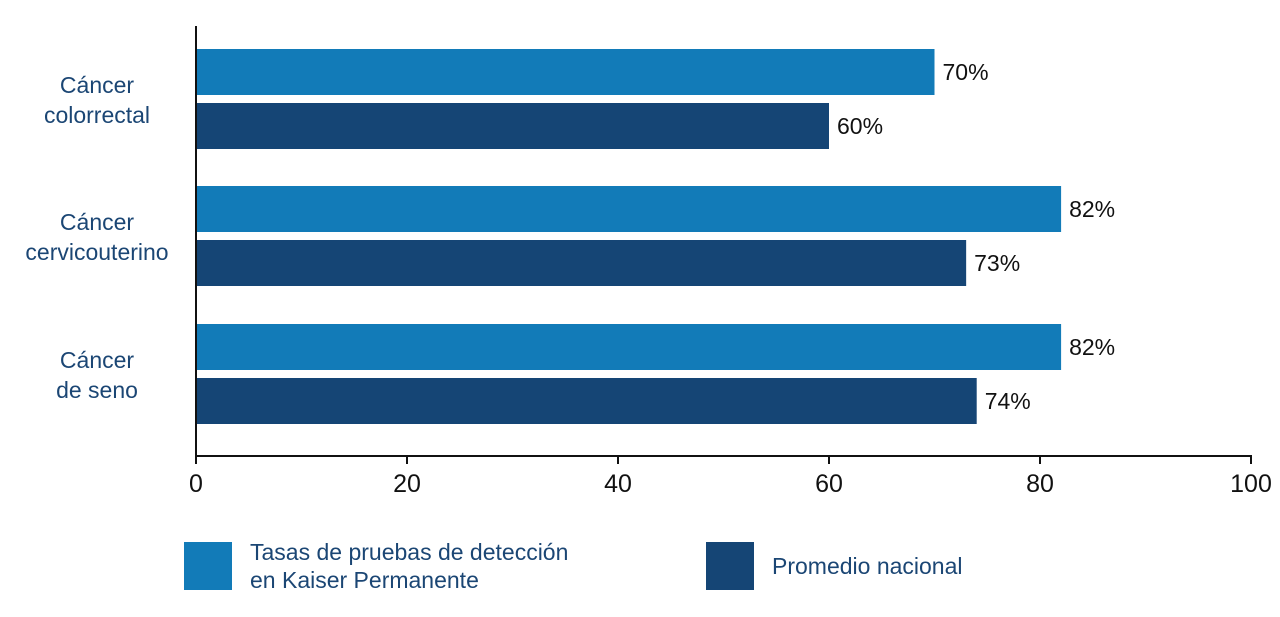 This screenshot has height=617, width=1280. I want to click on legend-swatch-kaiser, so click(208, 566).